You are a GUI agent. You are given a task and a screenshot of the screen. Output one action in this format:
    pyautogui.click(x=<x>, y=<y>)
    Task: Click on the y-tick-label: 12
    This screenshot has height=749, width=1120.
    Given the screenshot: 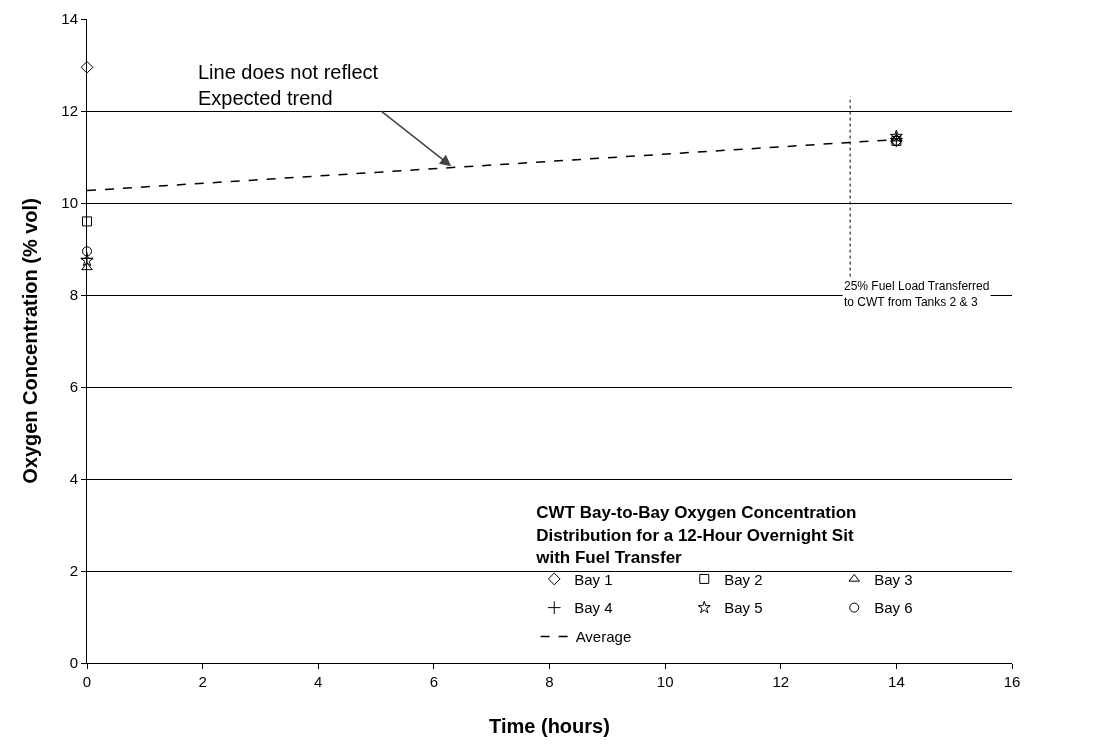 What is the action you would take?
    pyautogui.click(x=69, y=111)
    